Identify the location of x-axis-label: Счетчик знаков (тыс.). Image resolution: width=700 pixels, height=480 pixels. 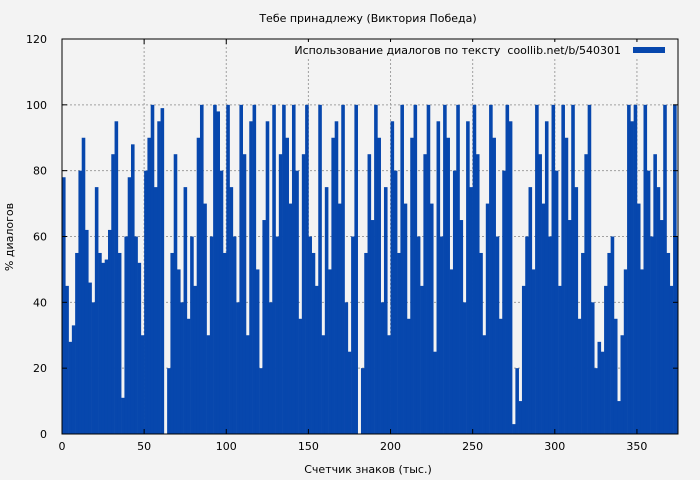
(368, 469).